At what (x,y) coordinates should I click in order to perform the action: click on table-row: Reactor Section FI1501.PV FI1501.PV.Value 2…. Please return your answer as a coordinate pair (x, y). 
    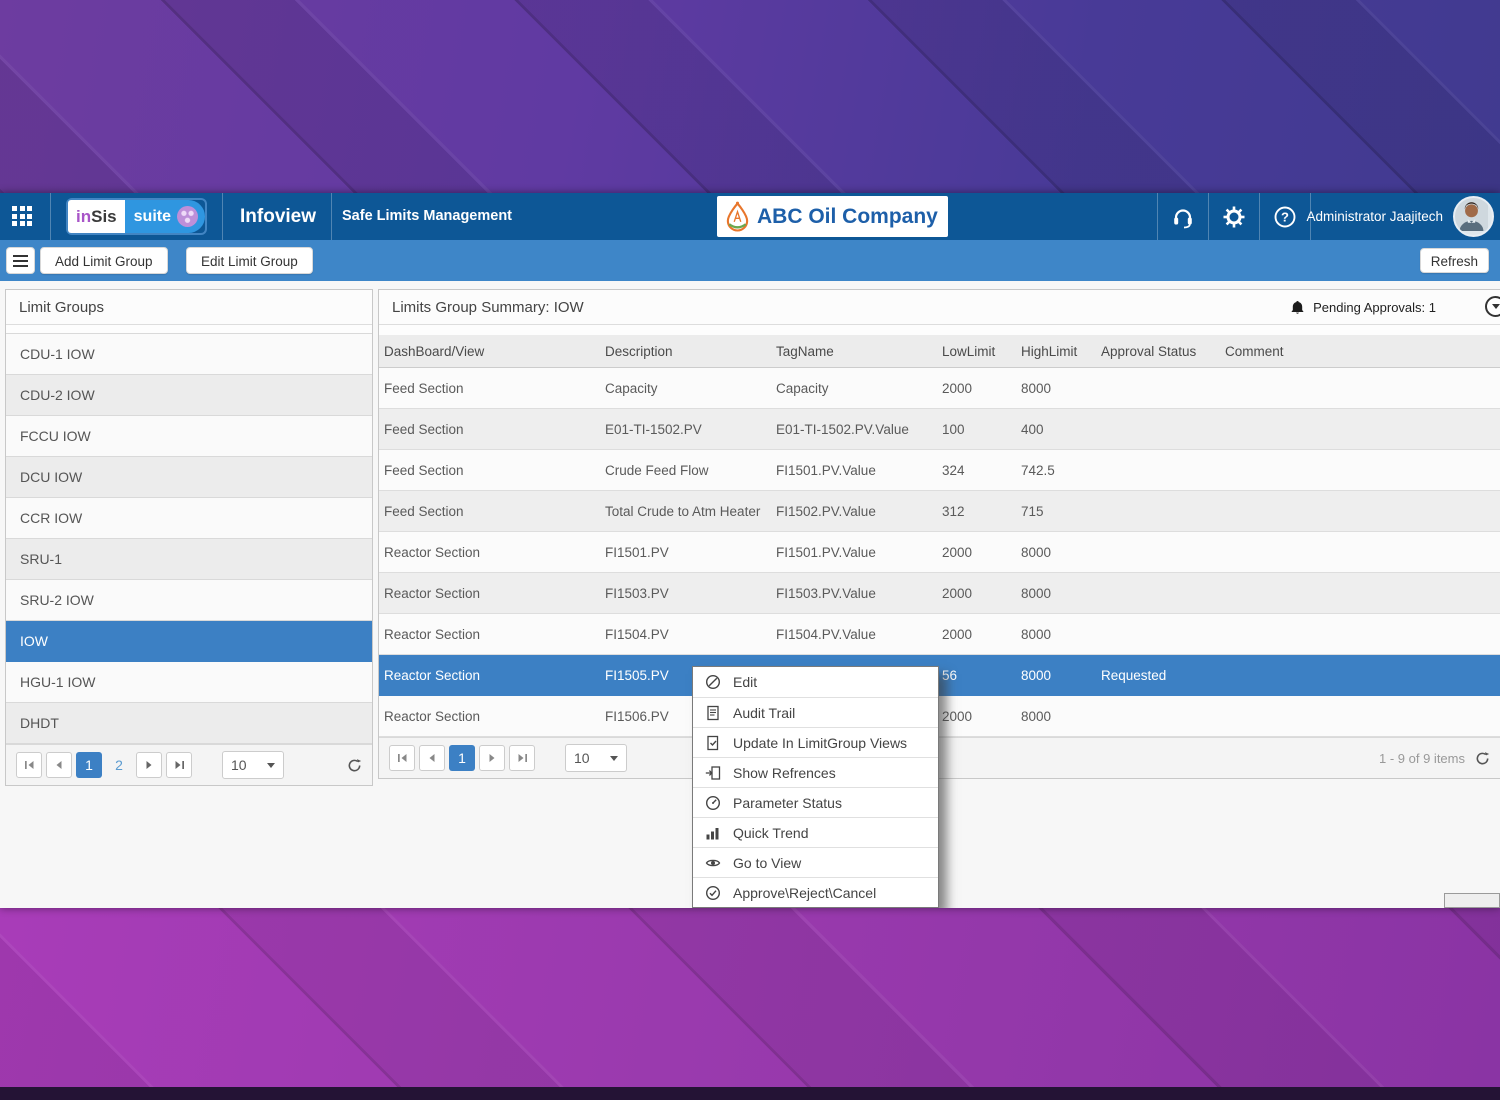
    Looking at the image, I should click on (939, 552).